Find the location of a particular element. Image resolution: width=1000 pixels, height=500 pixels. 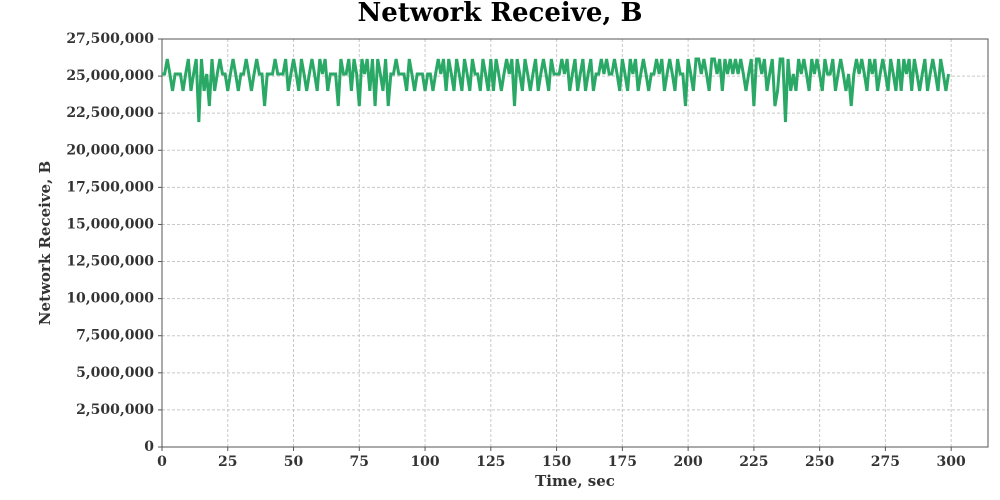

x-tick-label: 175 is located at coordinates (622, 462).